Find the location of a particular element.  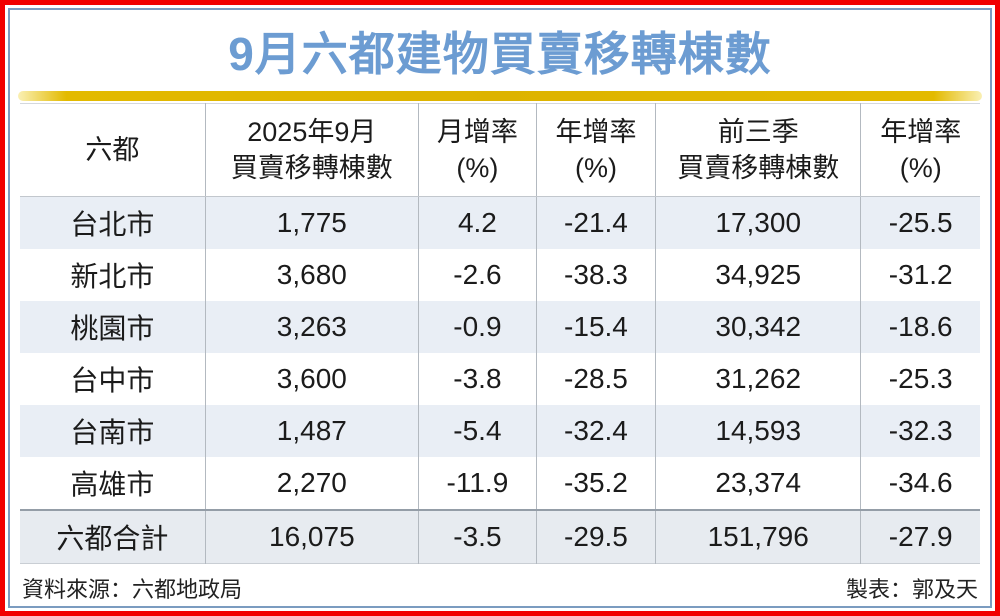

value-cell: 1,487 is located at coordinates (311, 431).